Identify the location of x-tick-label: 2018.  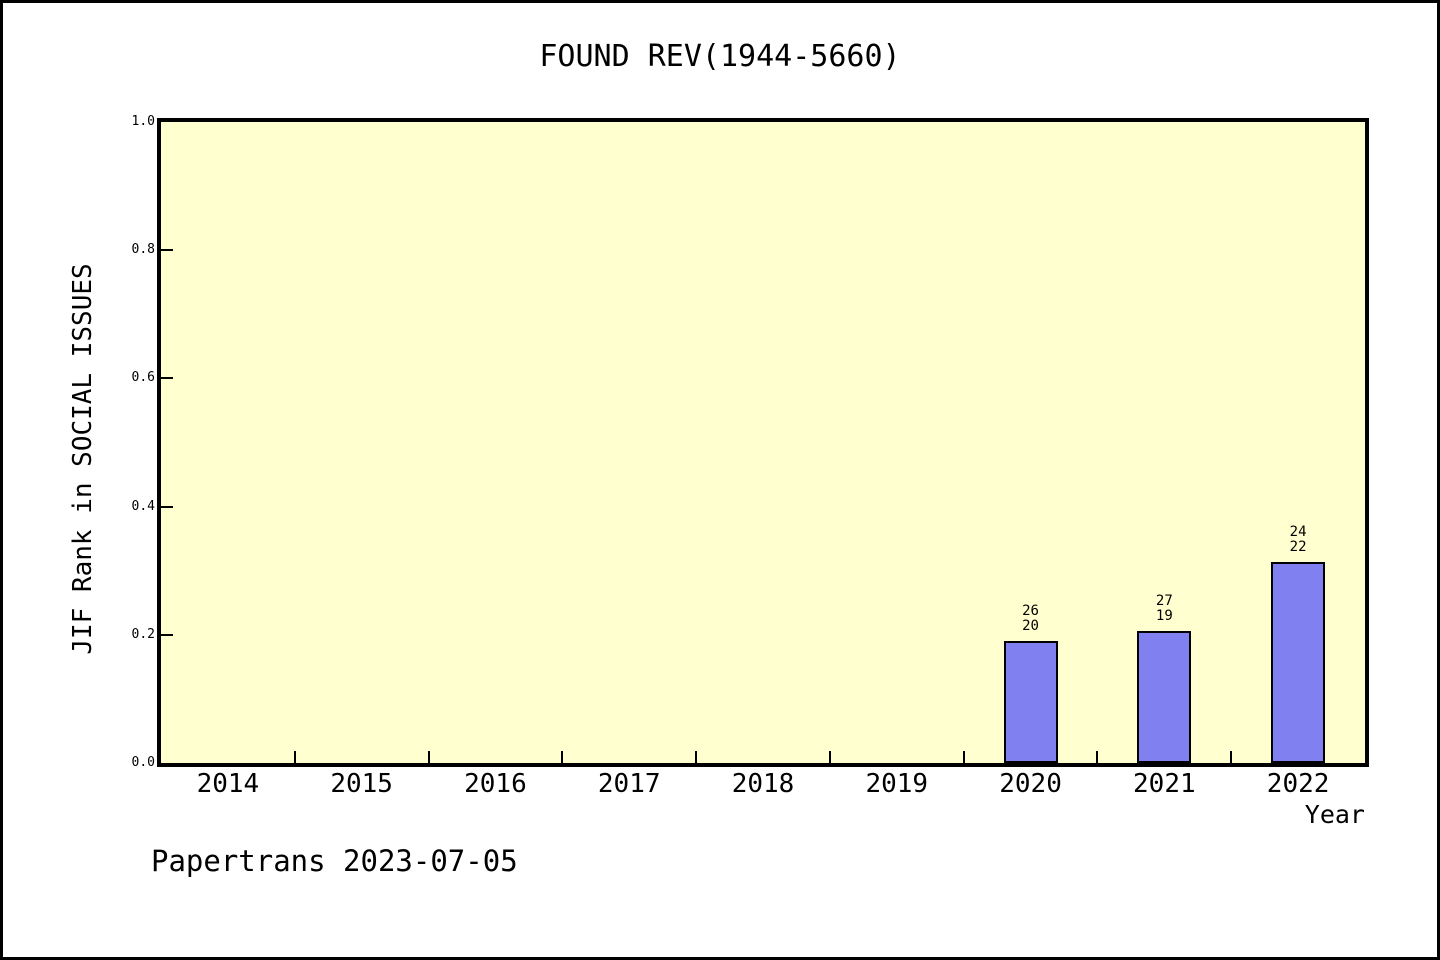
(763, 784).